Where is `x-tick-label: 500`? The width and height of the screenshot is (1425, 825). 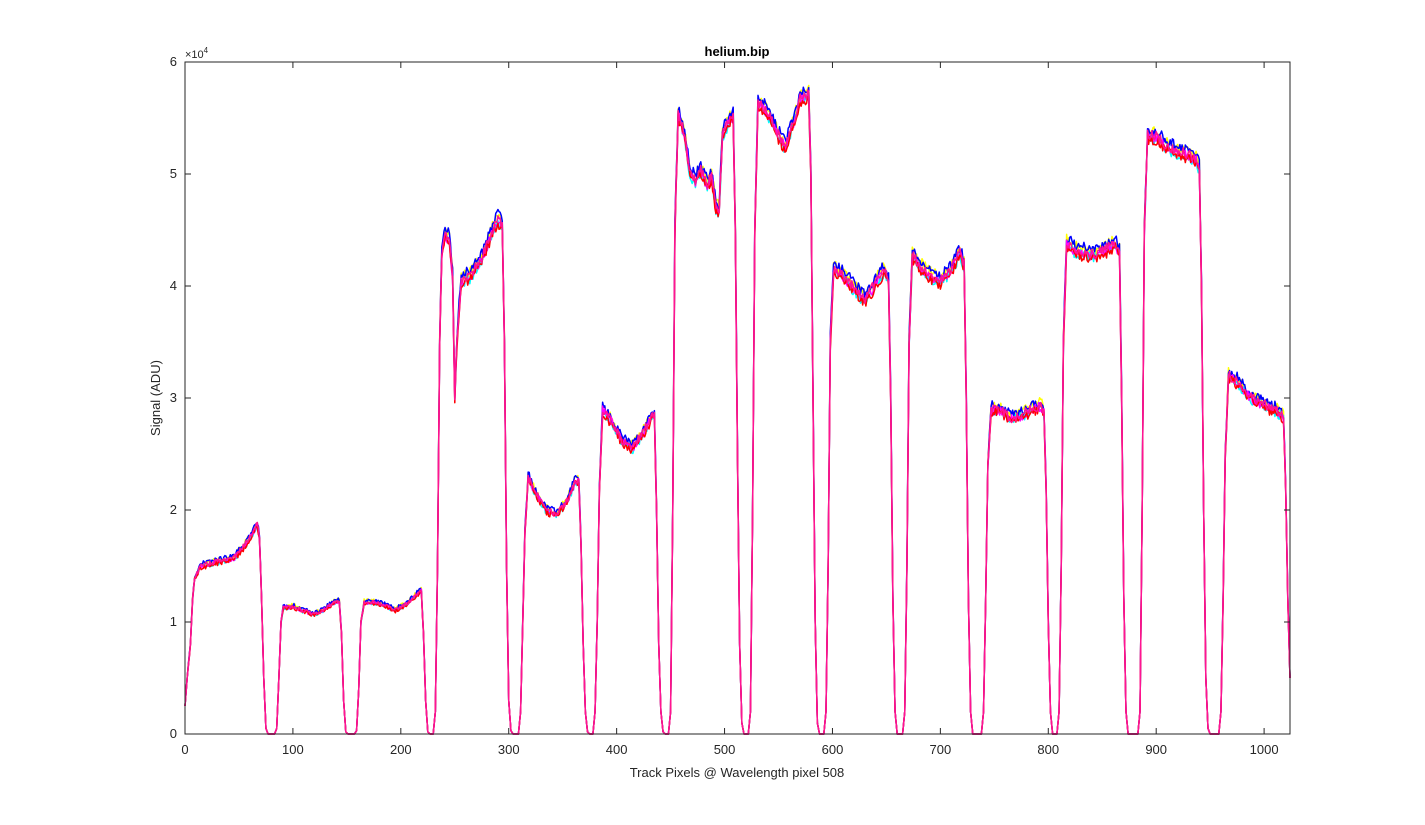 x-tick-label: 500 is located at coordinates (725, 749).